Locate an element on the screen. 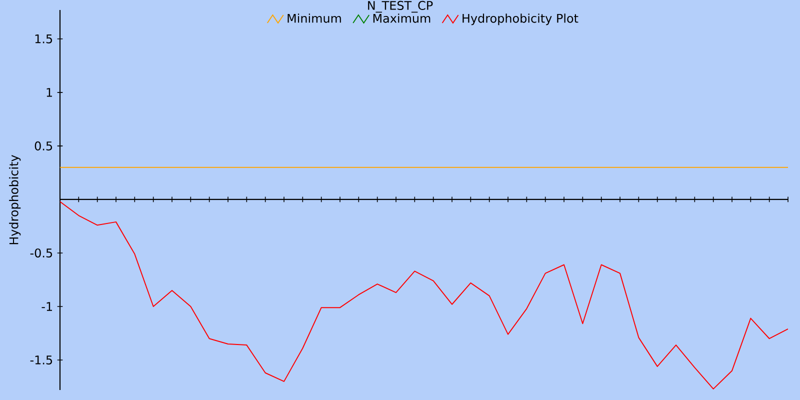 This screenshot has height=400, width=800. legend-label: Maximum is located at coordinates (401, 18).